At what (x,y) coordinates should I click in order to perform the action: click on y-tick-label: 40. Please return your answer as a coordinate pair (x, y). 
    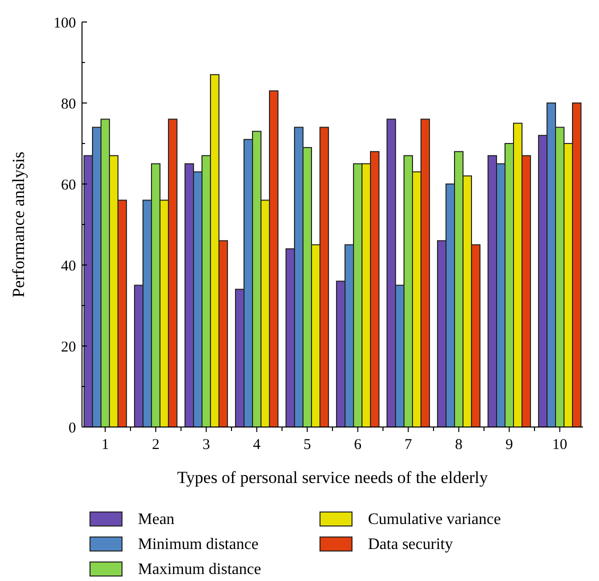
    Looking at the image, I should click on (68, 266).